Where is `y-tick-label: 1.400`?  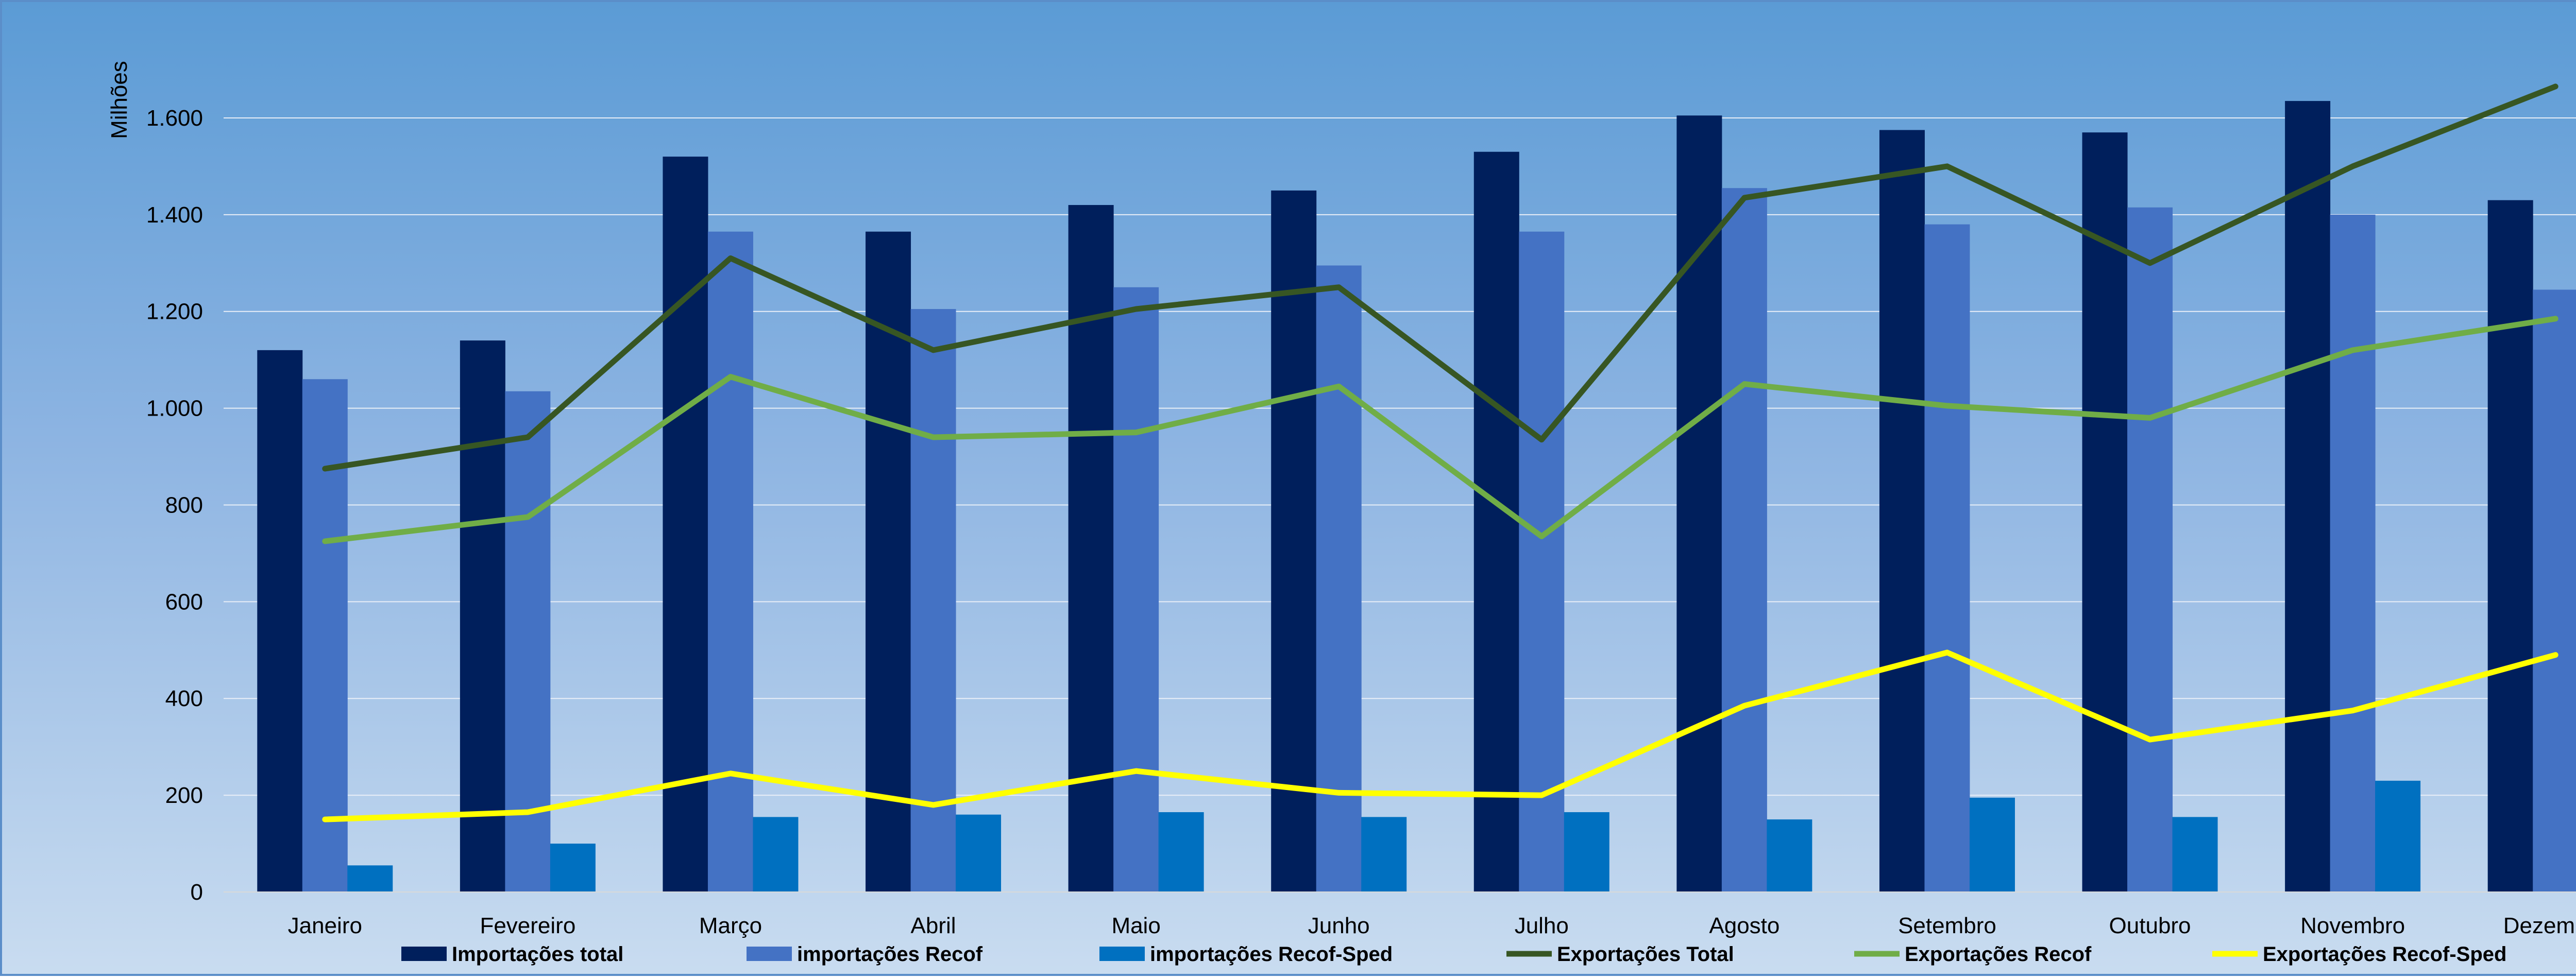 y-tick-label: 1.400 is located at coordinates (174, 215).